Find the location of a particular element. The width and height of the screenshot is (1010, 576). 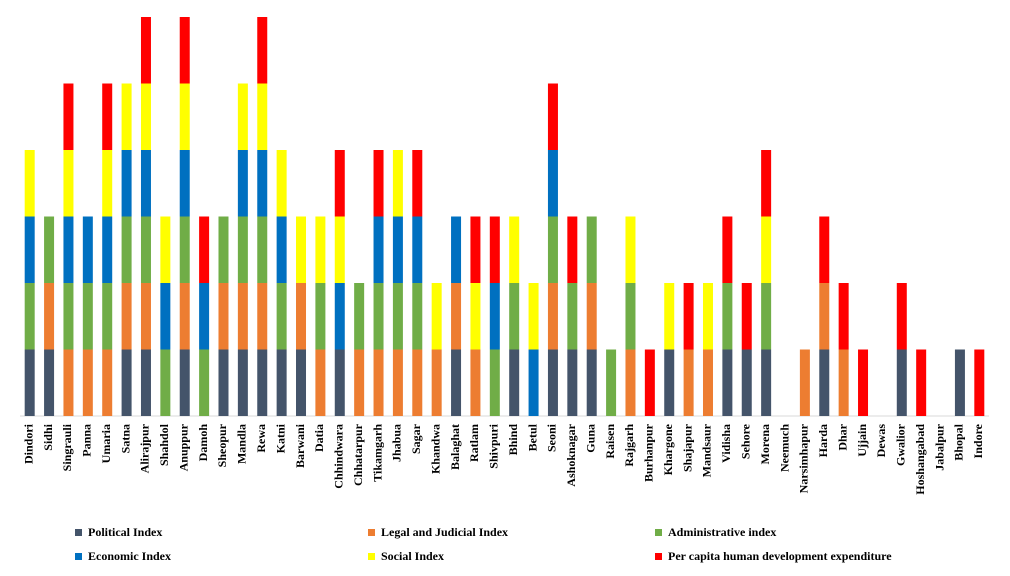

x-tick-label: Khandwa is located at coordinates (435, 449).